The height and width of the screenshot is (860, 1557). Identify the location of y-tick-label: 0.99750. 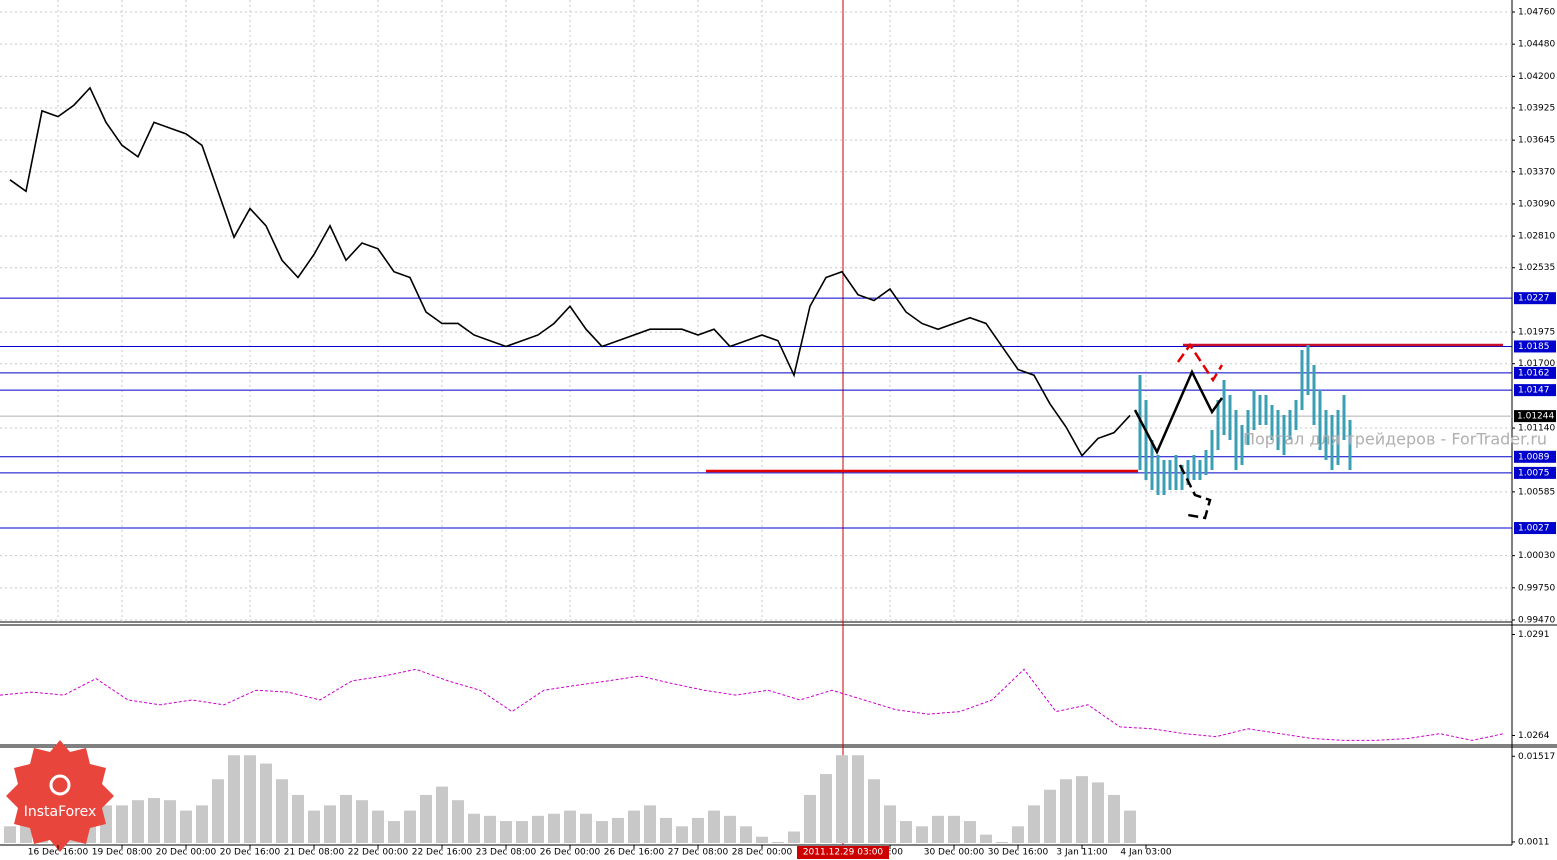
(1536, 588).